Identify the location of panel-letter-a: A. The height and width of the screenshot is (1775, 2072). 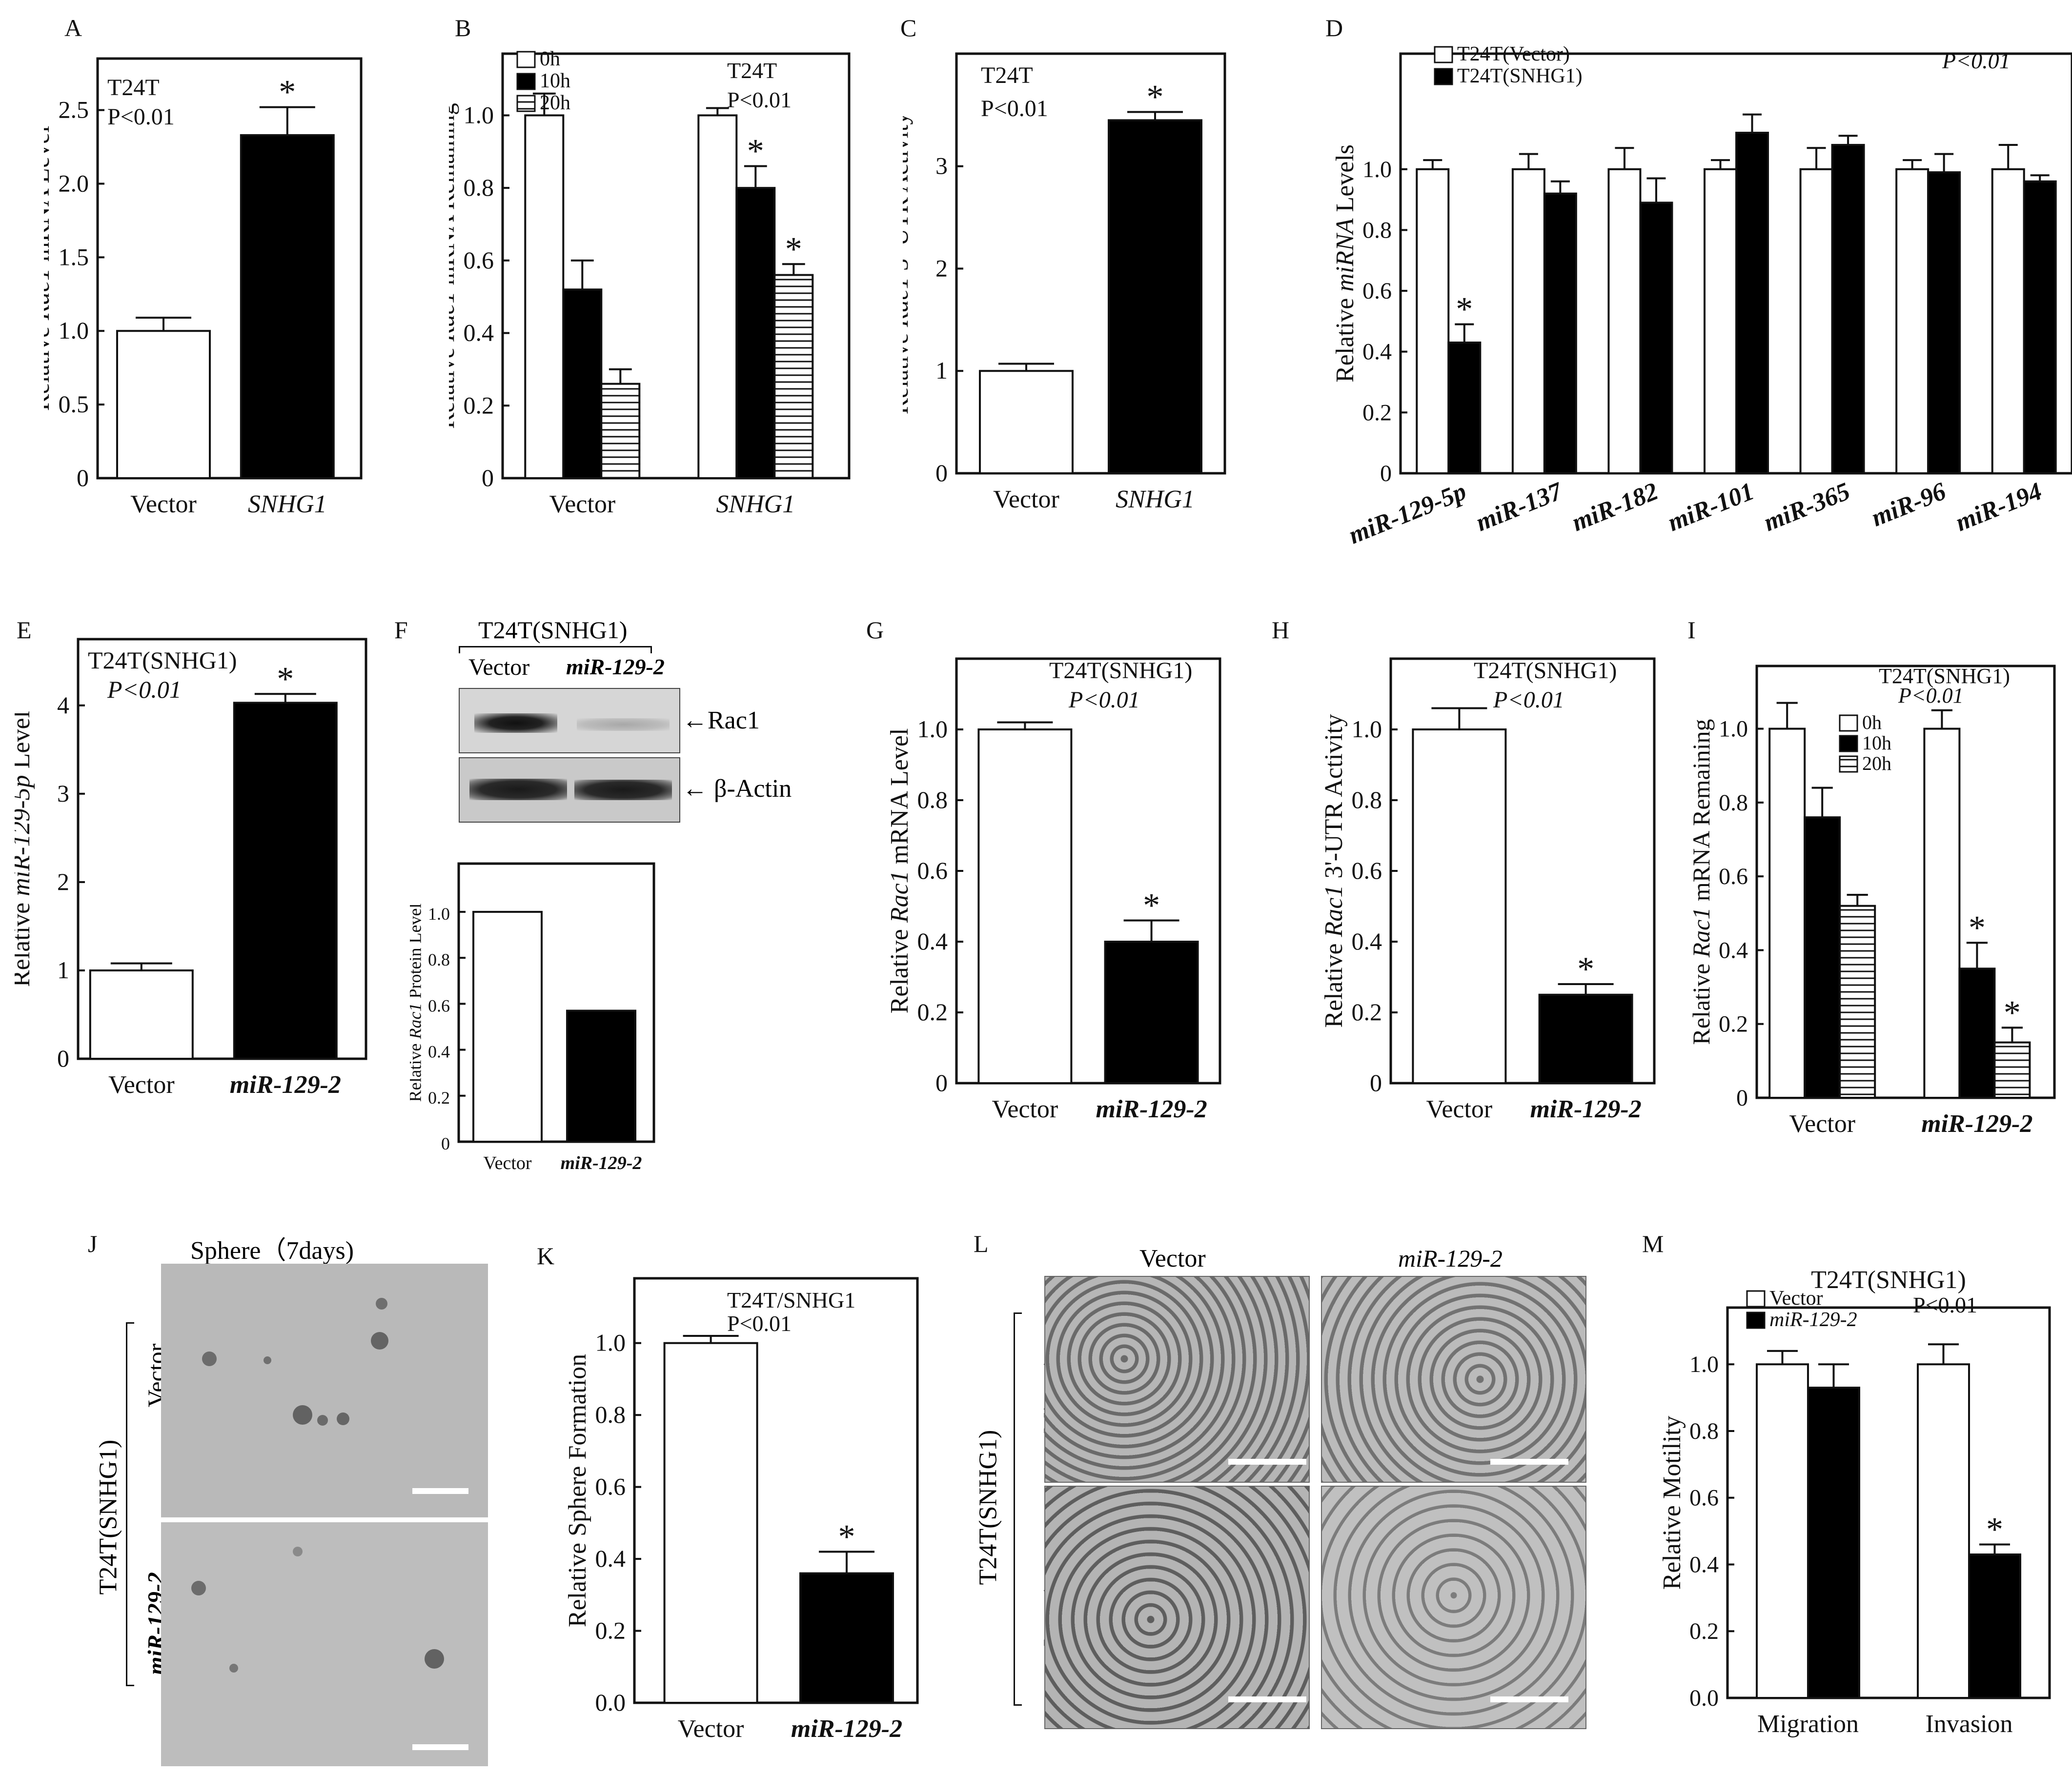
(73, 28).